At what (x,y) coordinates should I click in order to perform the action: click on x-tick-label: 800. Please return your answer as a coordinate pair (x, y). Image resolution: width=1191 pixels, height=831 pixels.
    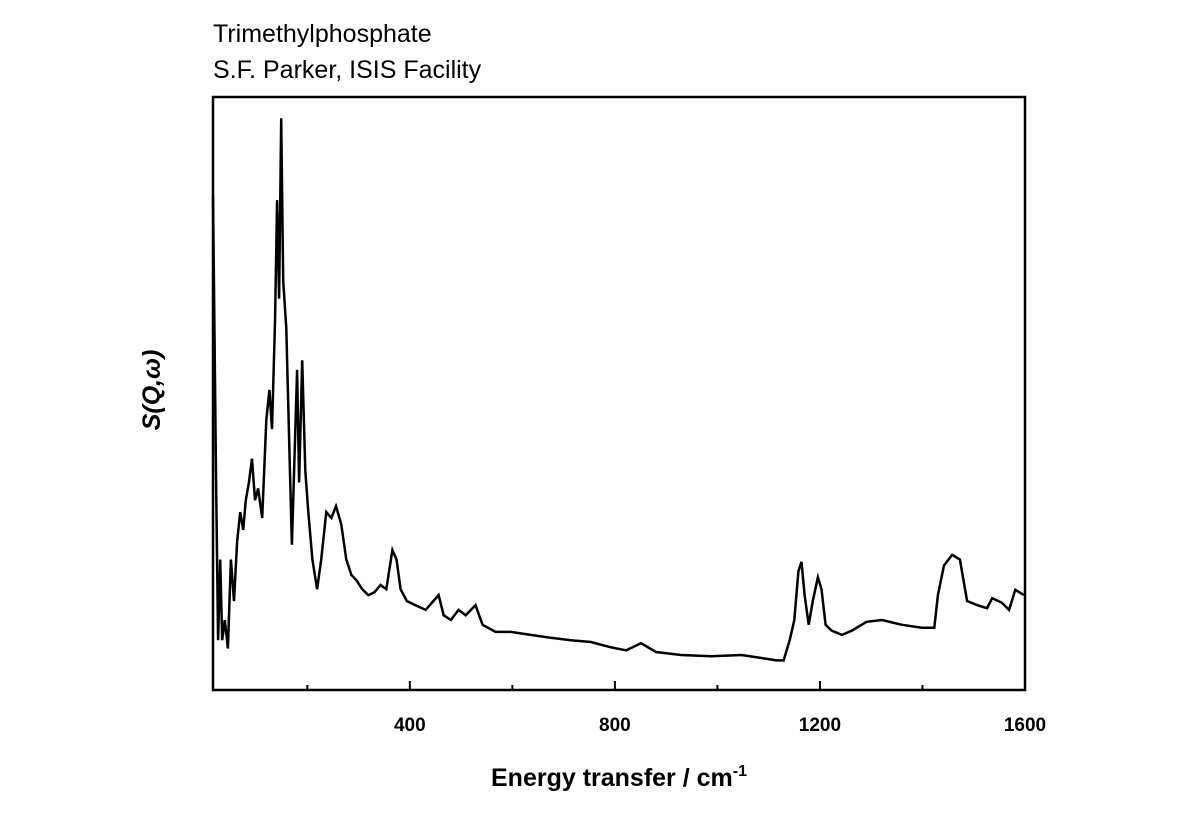
    Looking at the image, I should click on (615, 725).